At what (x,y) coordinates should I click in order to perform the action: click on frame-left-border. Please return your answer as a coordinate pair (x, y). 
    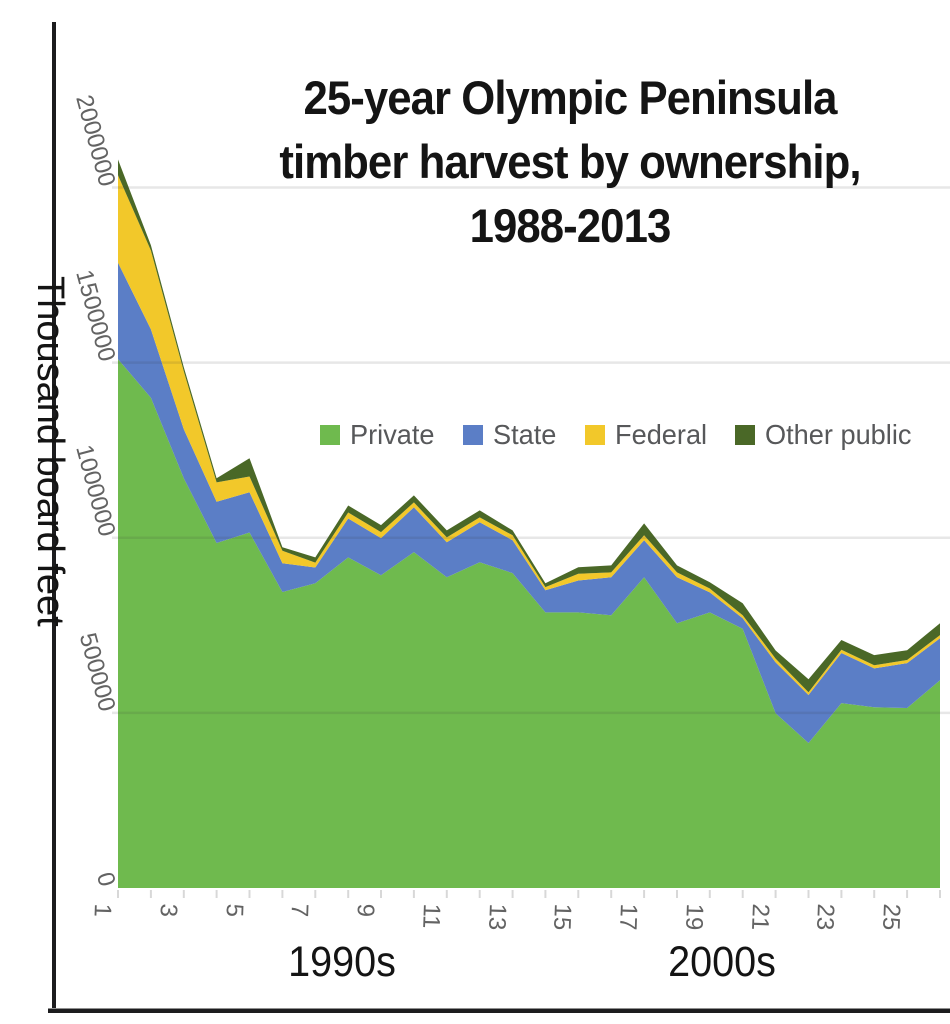
    Looking at the image, I should click on (54, 517).